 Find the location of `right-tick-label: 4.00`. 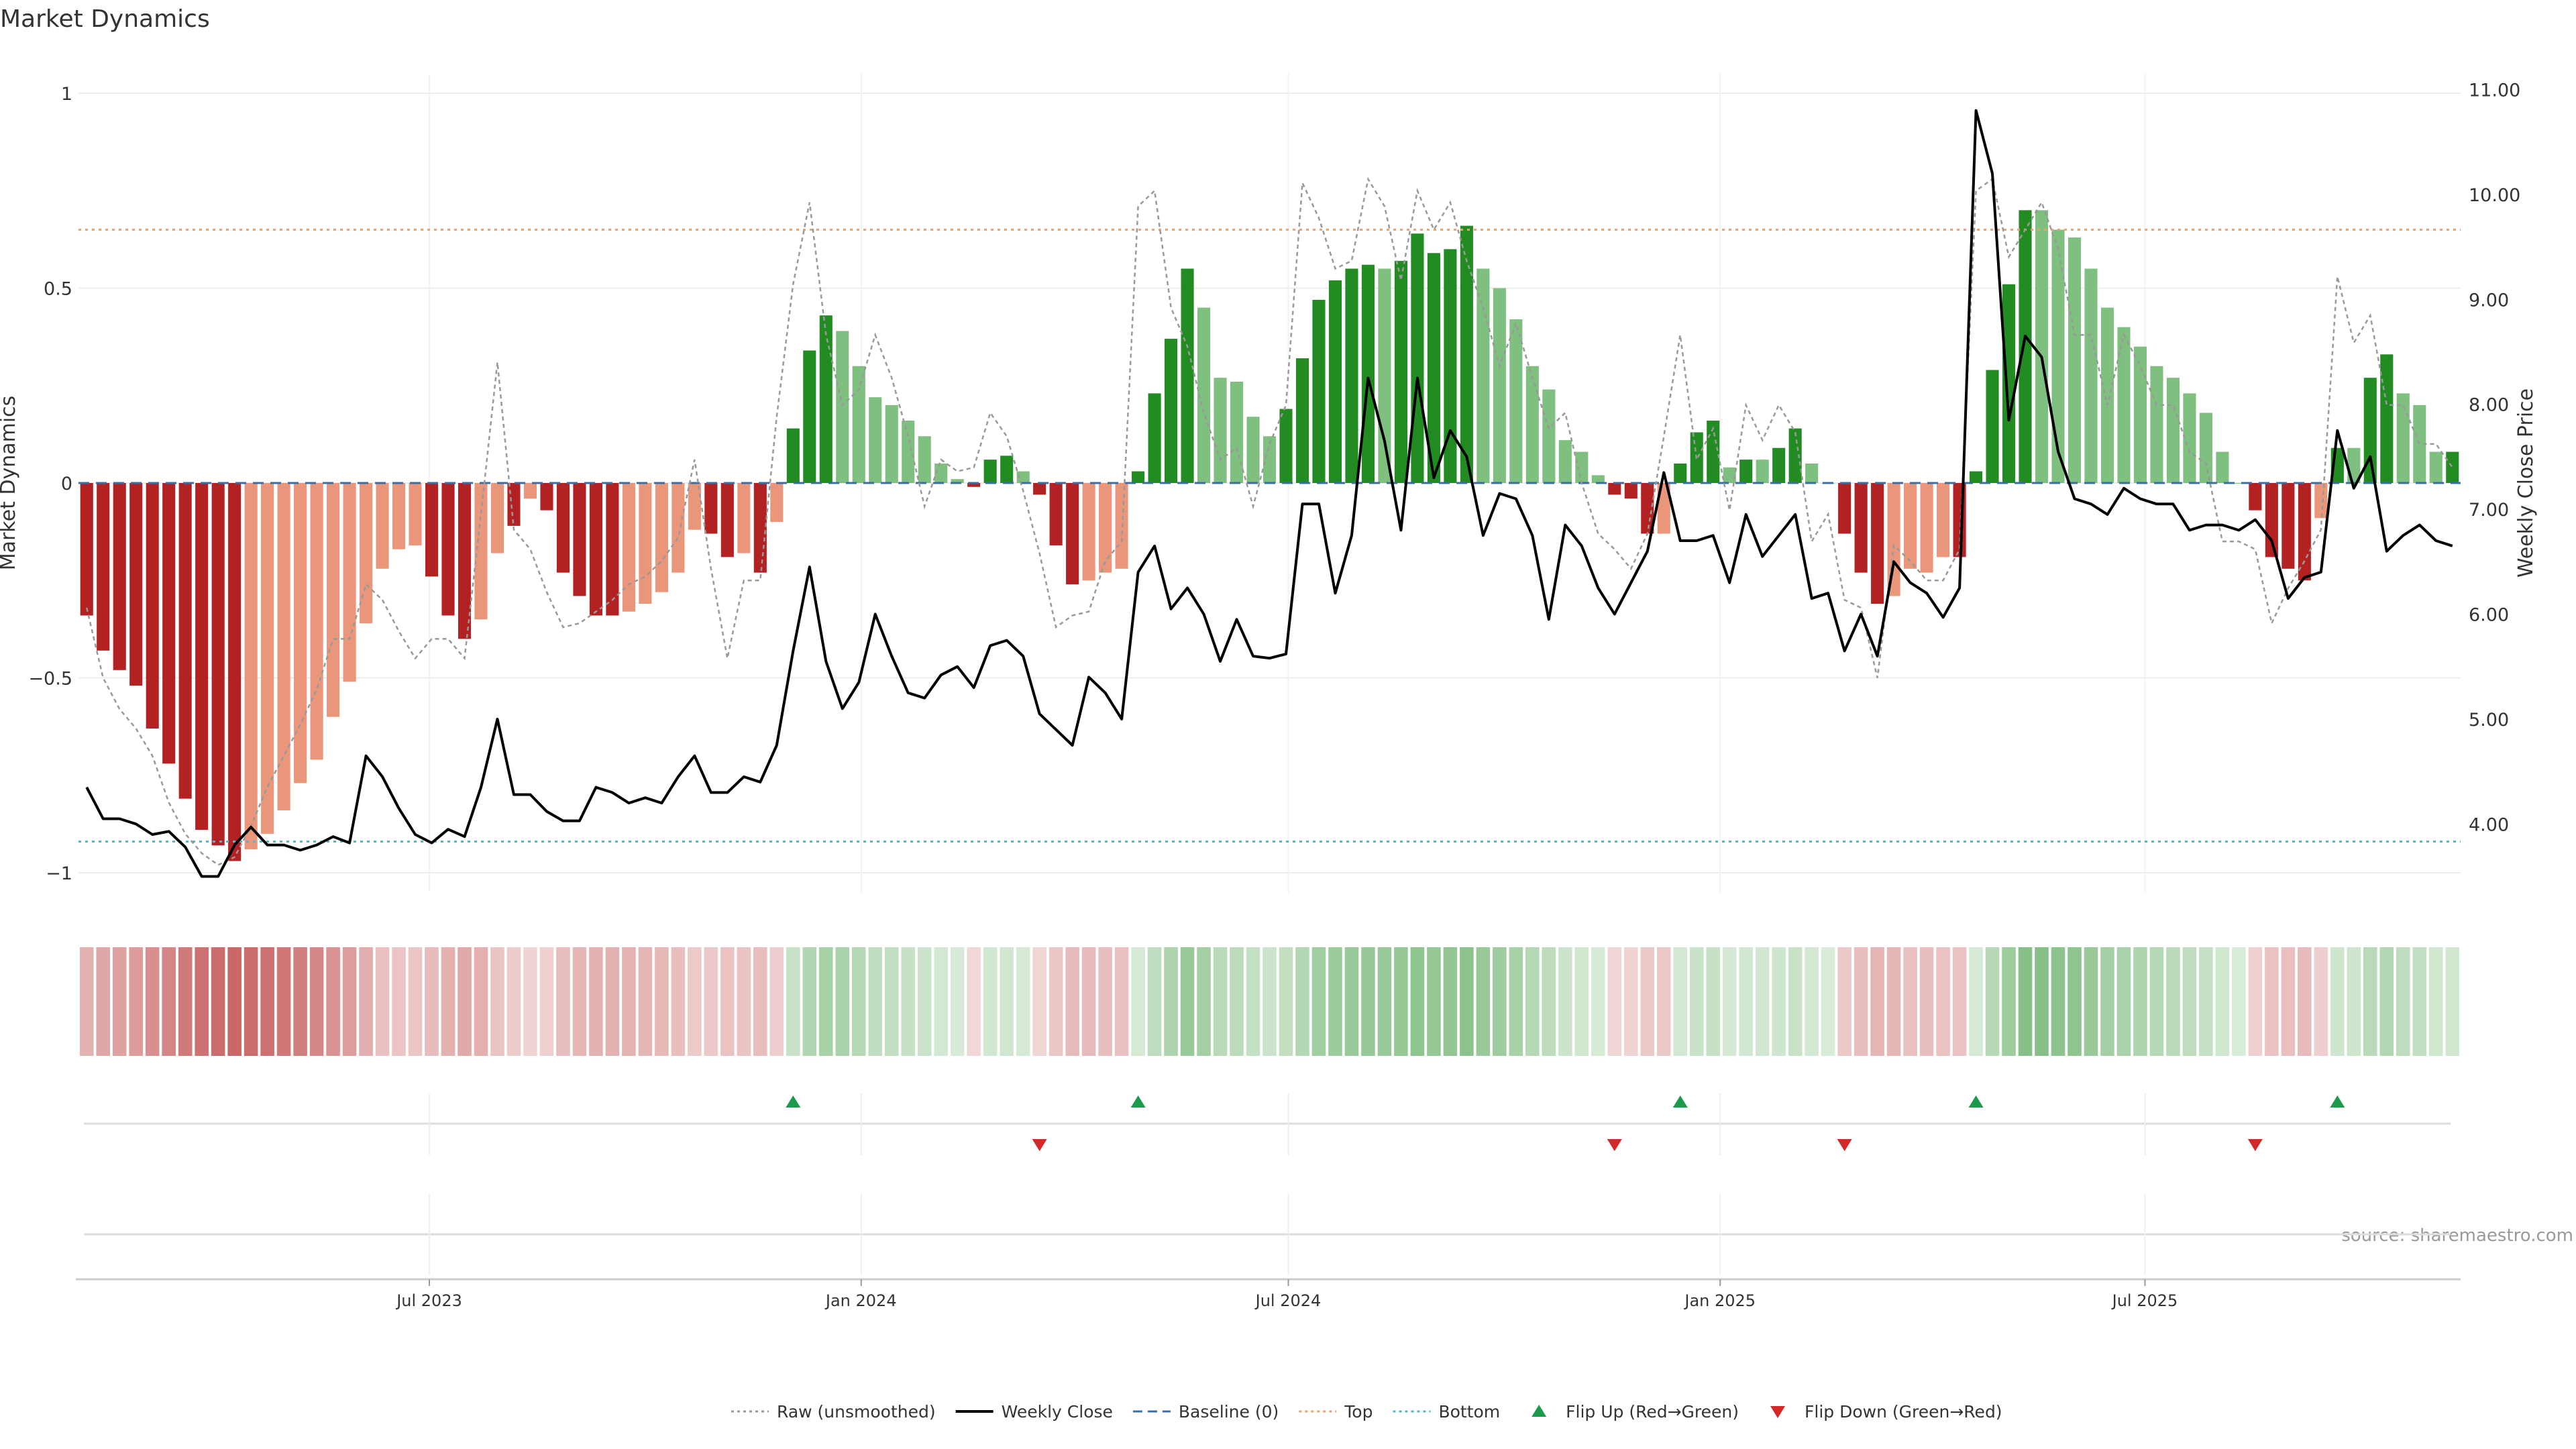

right-tick-label: 4.00 is located at coordinates (2489, 824).